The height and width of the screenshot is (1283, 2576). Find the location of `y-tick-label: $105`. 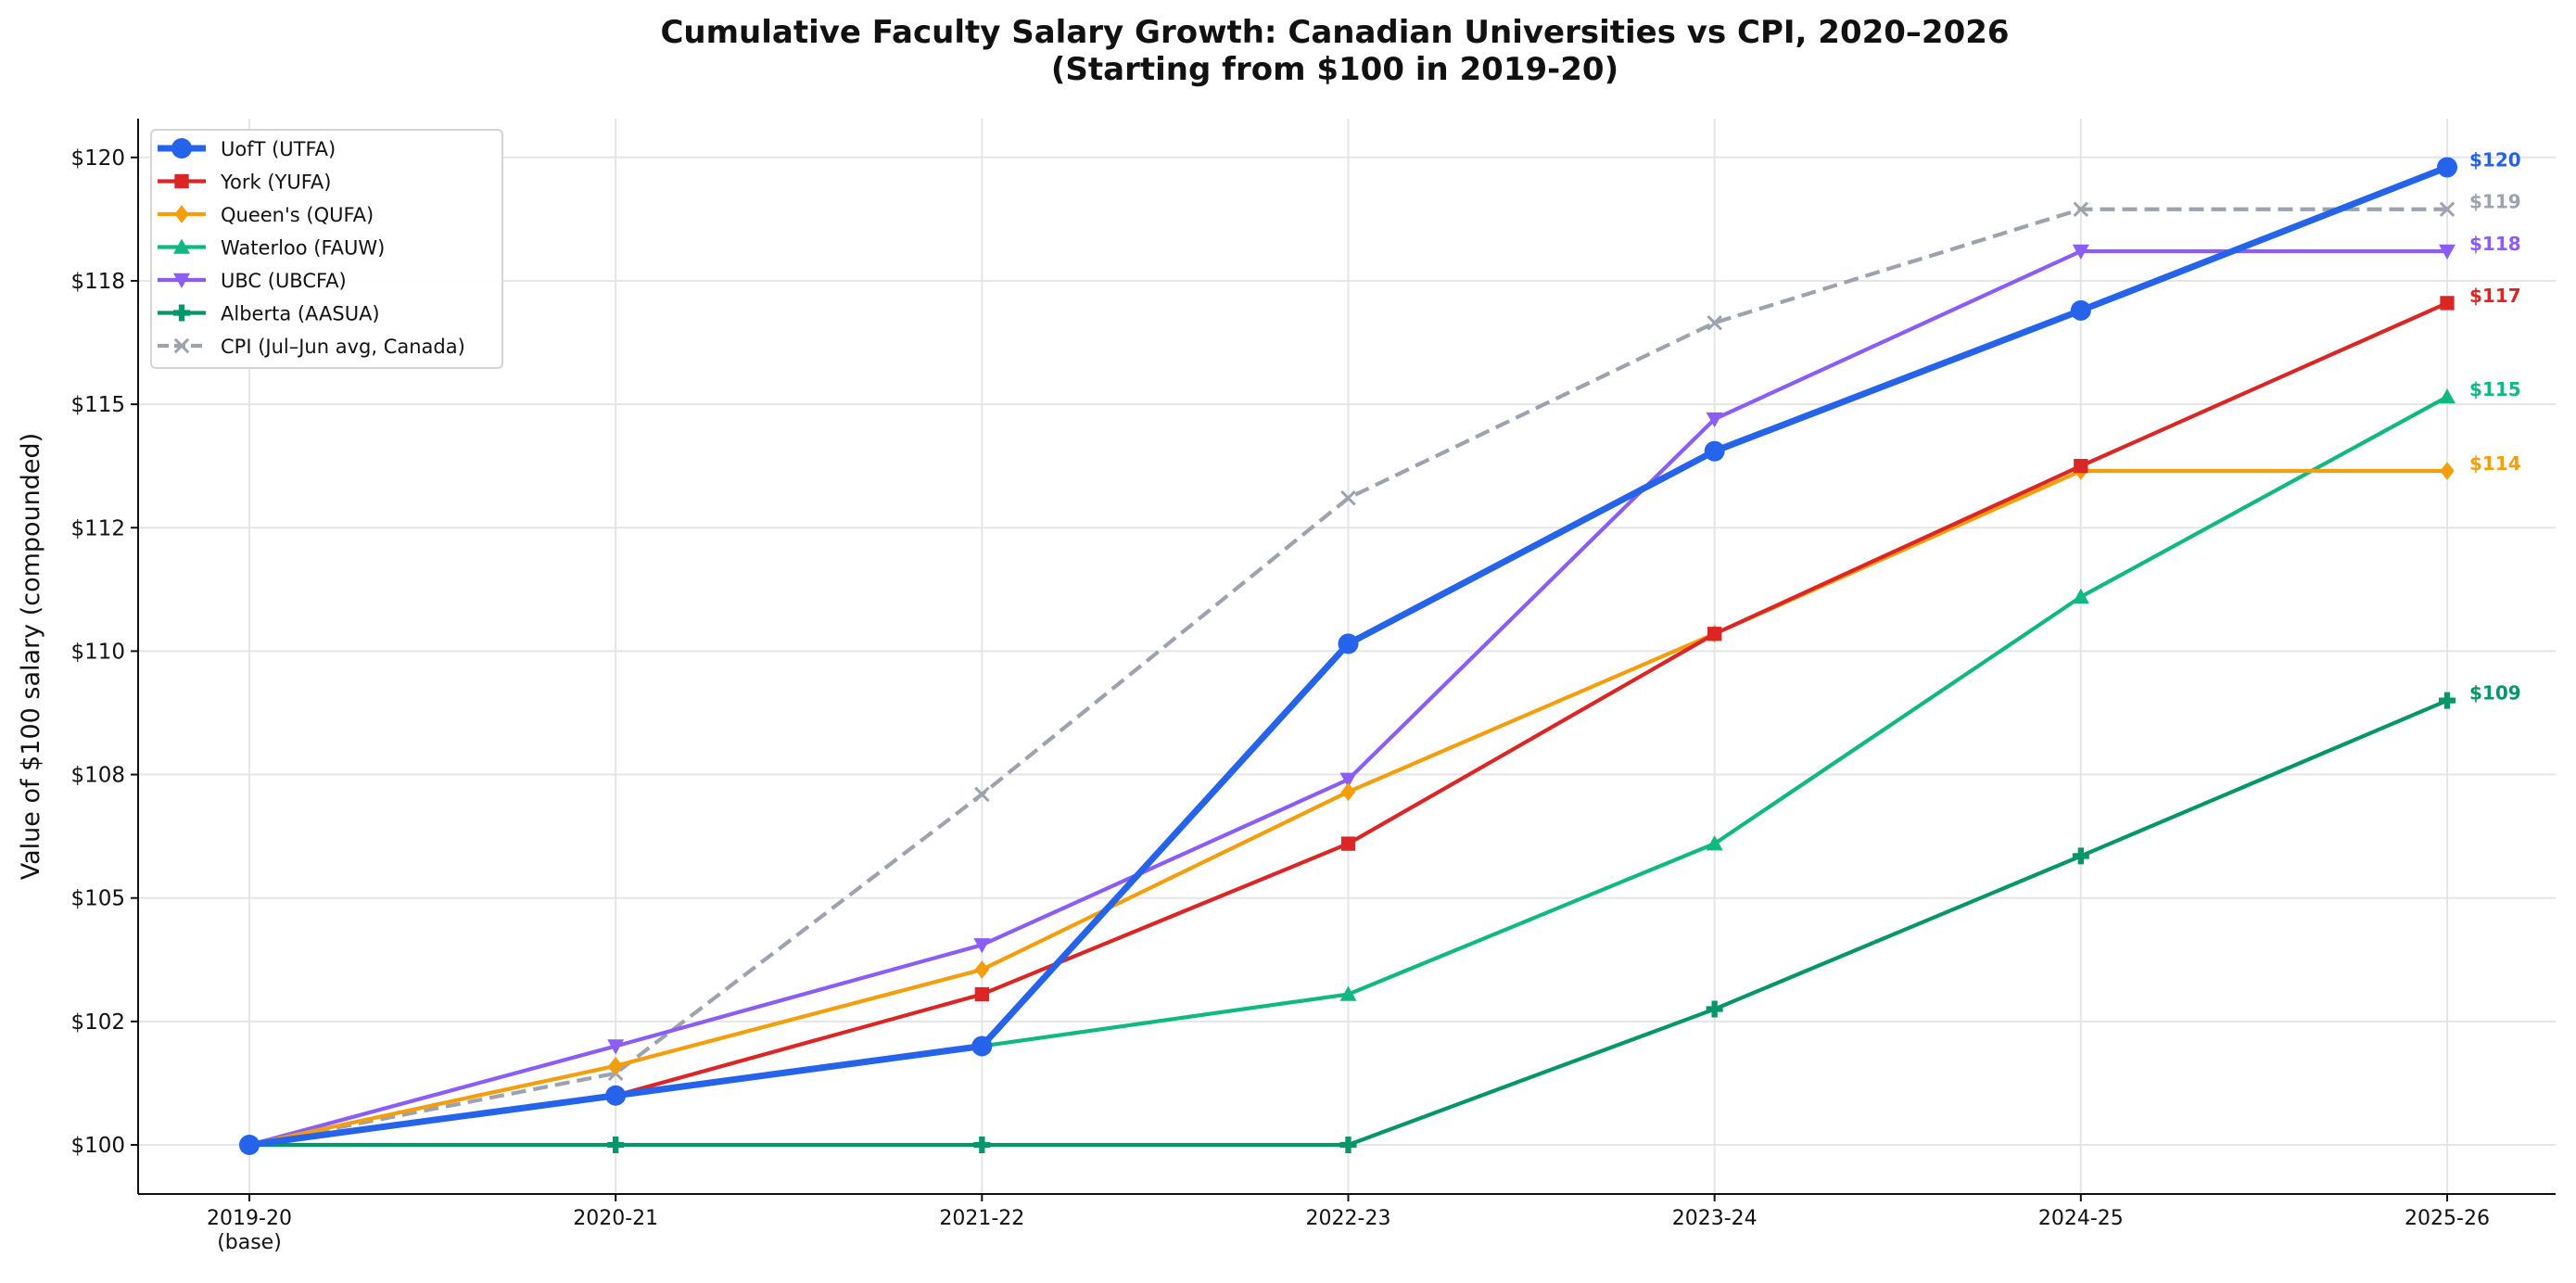

y-tick-label: $105 is located at coordinates (97, 899).